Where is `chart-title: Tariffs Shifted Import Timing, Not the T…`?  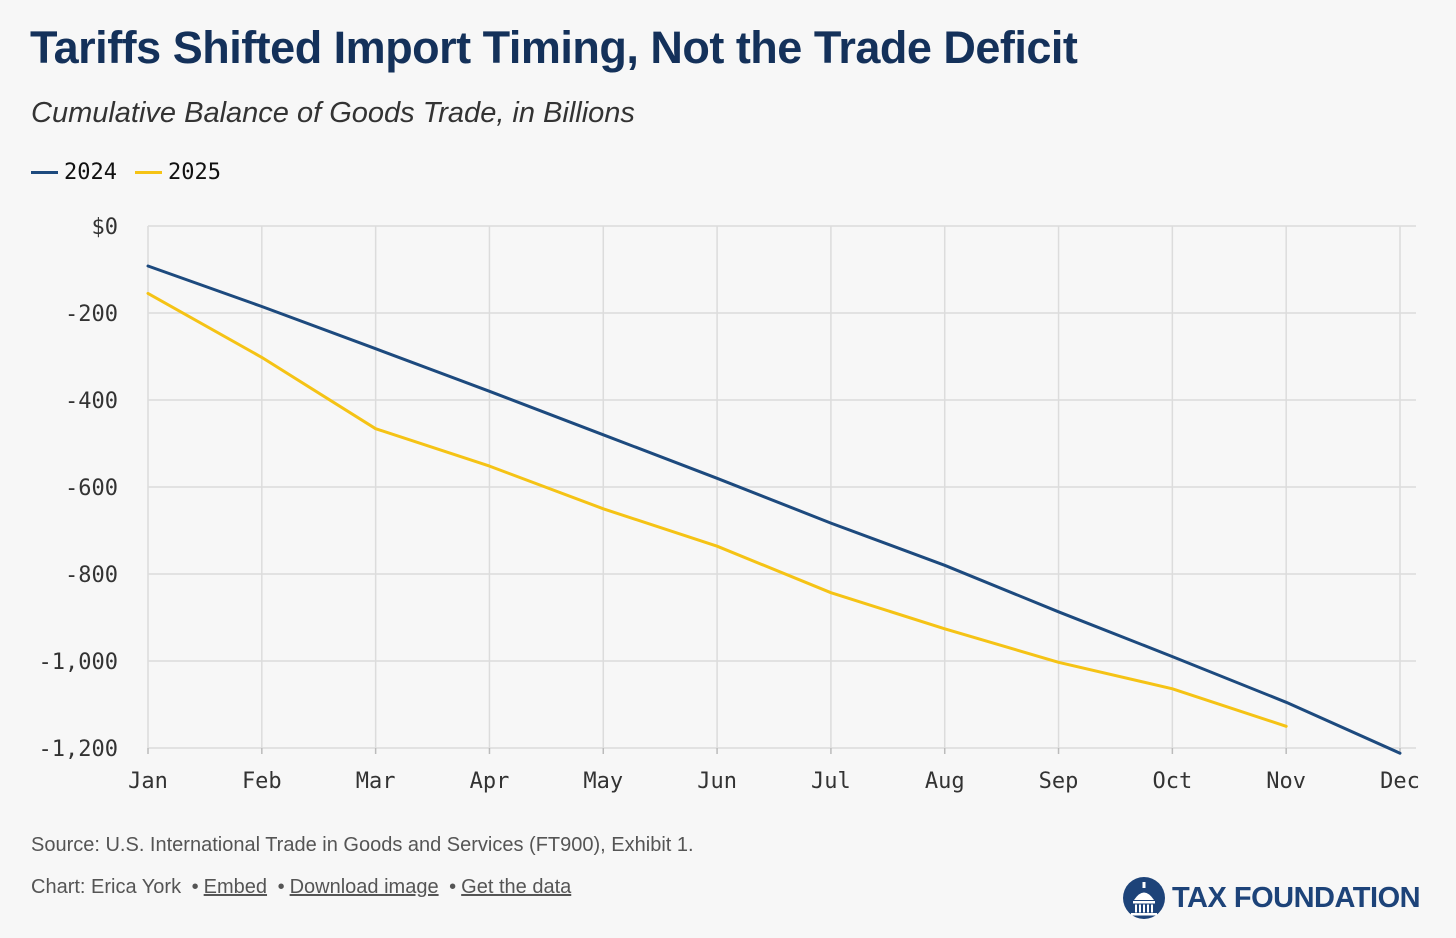 chart-title: Tariffs Shifted Import Timing, Not the T… is located at coordinates (554, 47).